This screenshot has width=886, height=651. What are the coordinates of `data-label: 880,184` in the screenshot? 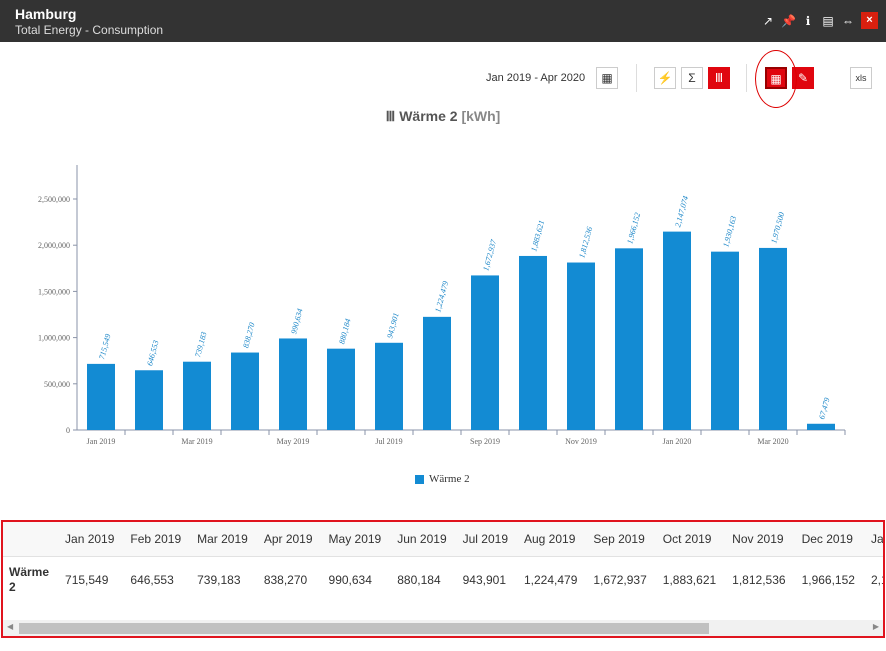 It's located at (344, 331).